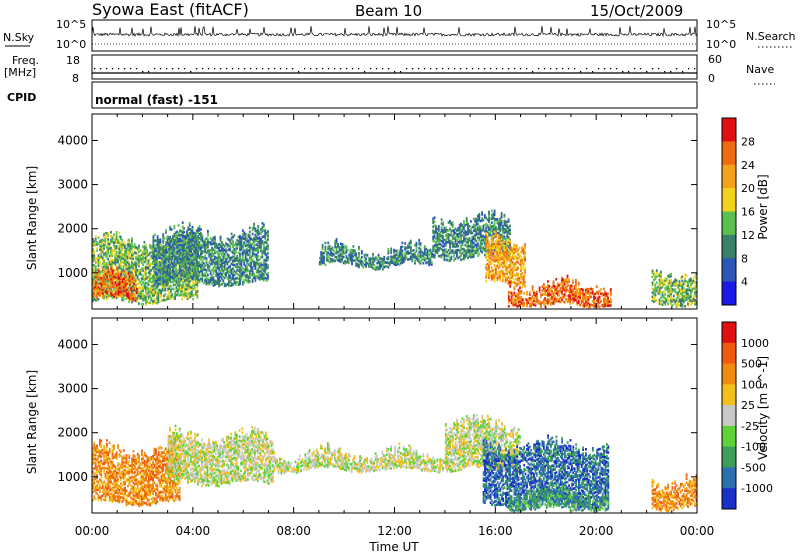 The image size is (800, 554). I want to click on freq-tick-top: 18, so click(73, 60).